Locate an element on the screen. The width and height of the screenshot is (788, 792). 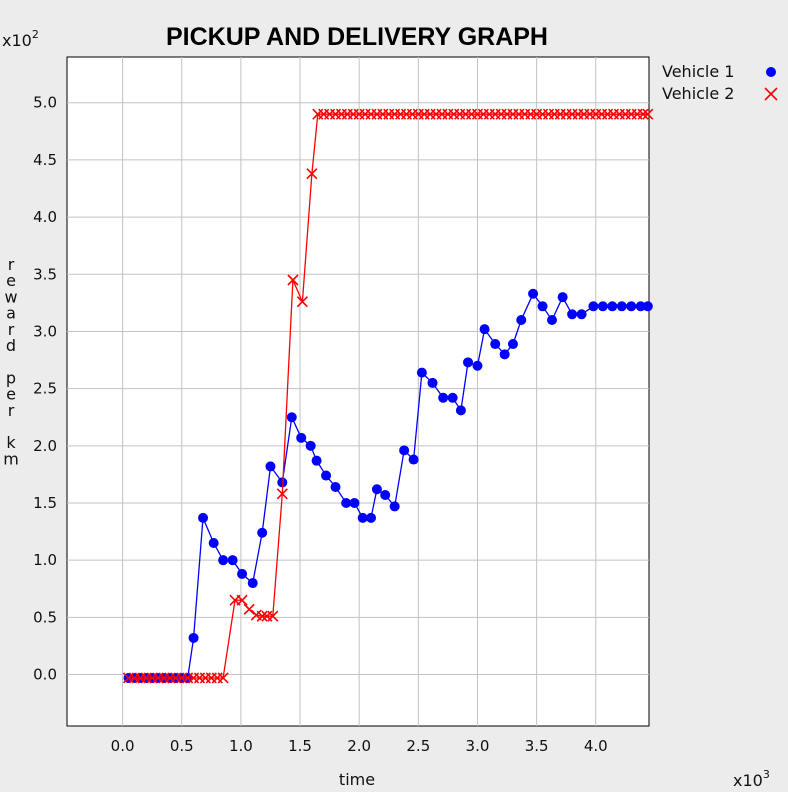
y-tick-label: 3.5 is located at coordinates (45, 274).